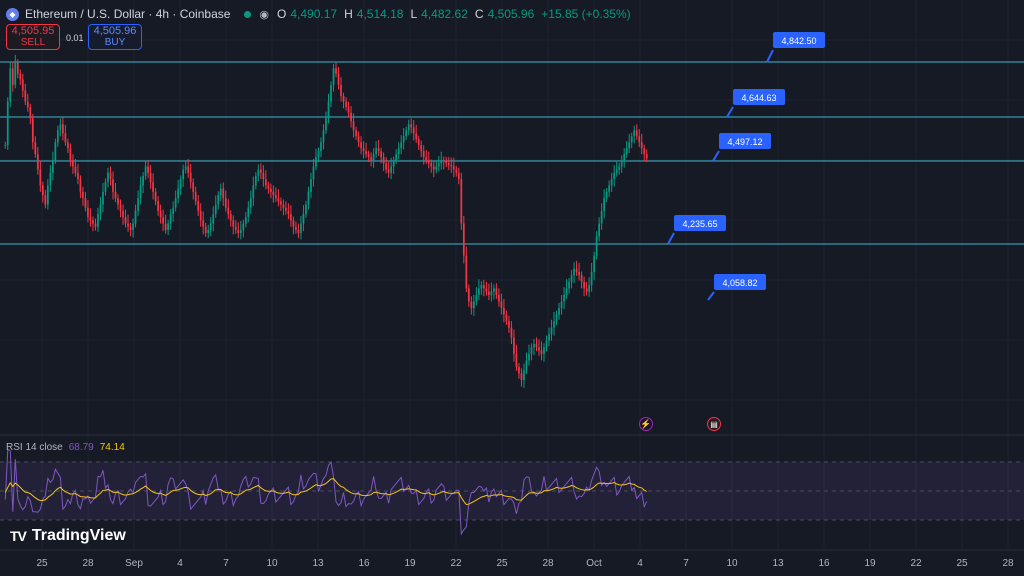 The width and height of the screenshot is (1024, 576). I want to click on x-tick-label: 4, so click(180, 563).